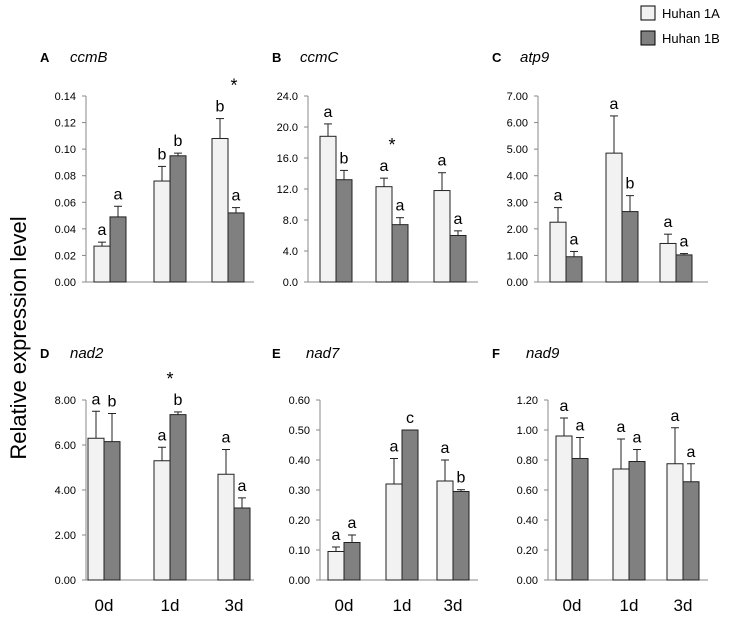 The image size is (743, 619). What do you see at coordinates (344, 158) in the screenshot?
I see `significance-letter-b: b` at bounding box center [344, 158].